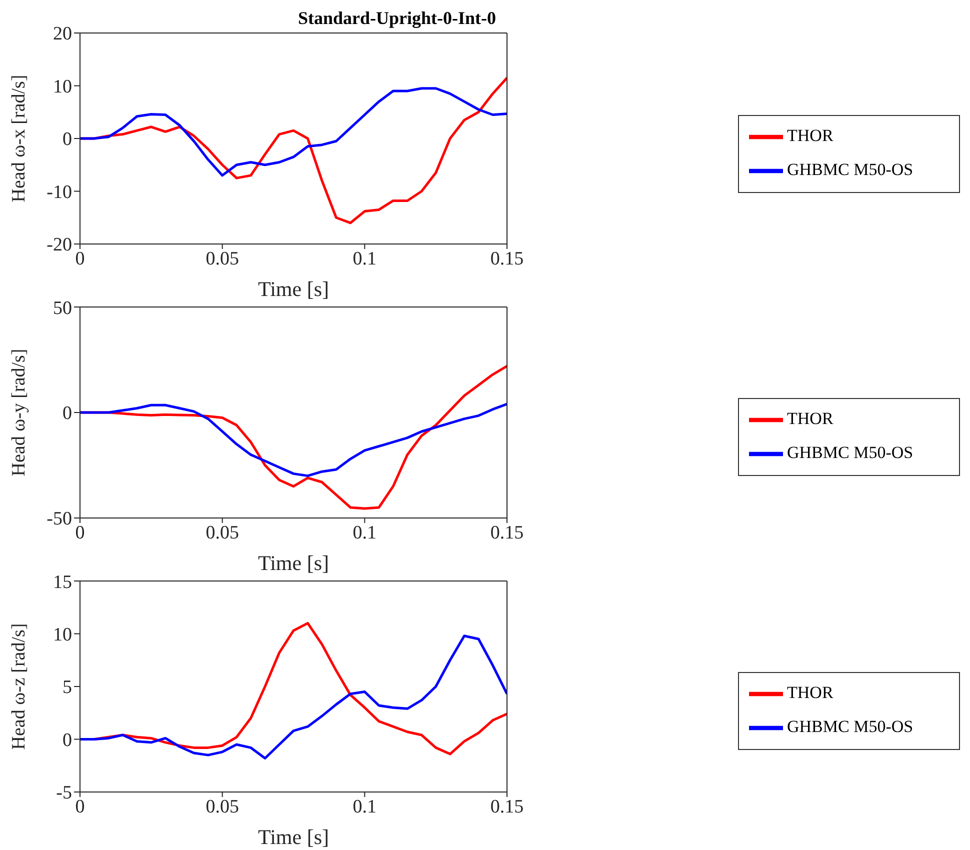 The image size is (970, 850). What do you see at coordinates (19, 138) in the screenshot?
I see `y-axis-title: Head ω-x [rad/s]` at bounding box center [19, 138].